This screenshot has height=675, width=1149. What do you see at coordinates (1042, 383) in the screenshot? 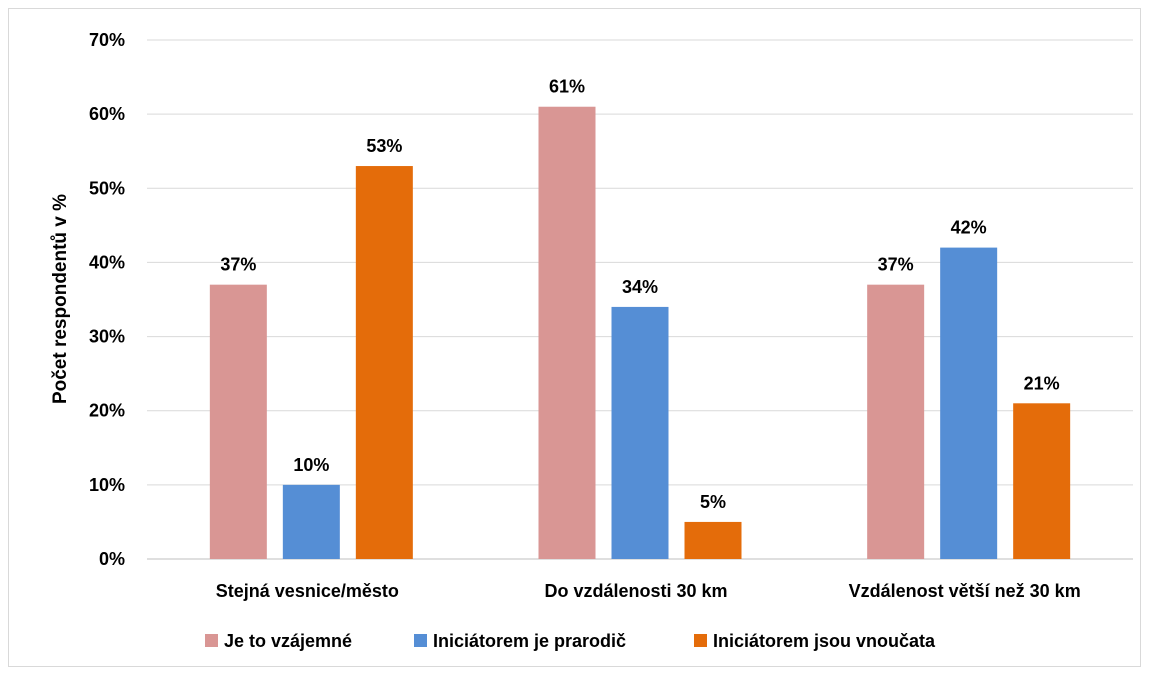
I see `data-label: 21%` at bounding box center [1042, 383].